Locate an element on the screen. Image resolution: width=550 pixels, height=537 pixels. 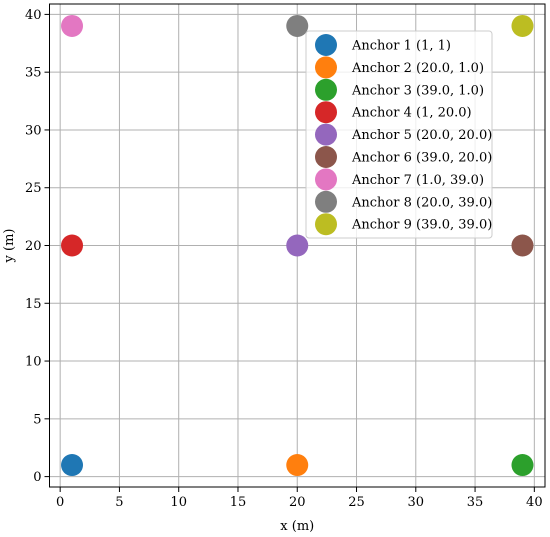
x-axis-label: x (m) is located at coordinates (297, 526).